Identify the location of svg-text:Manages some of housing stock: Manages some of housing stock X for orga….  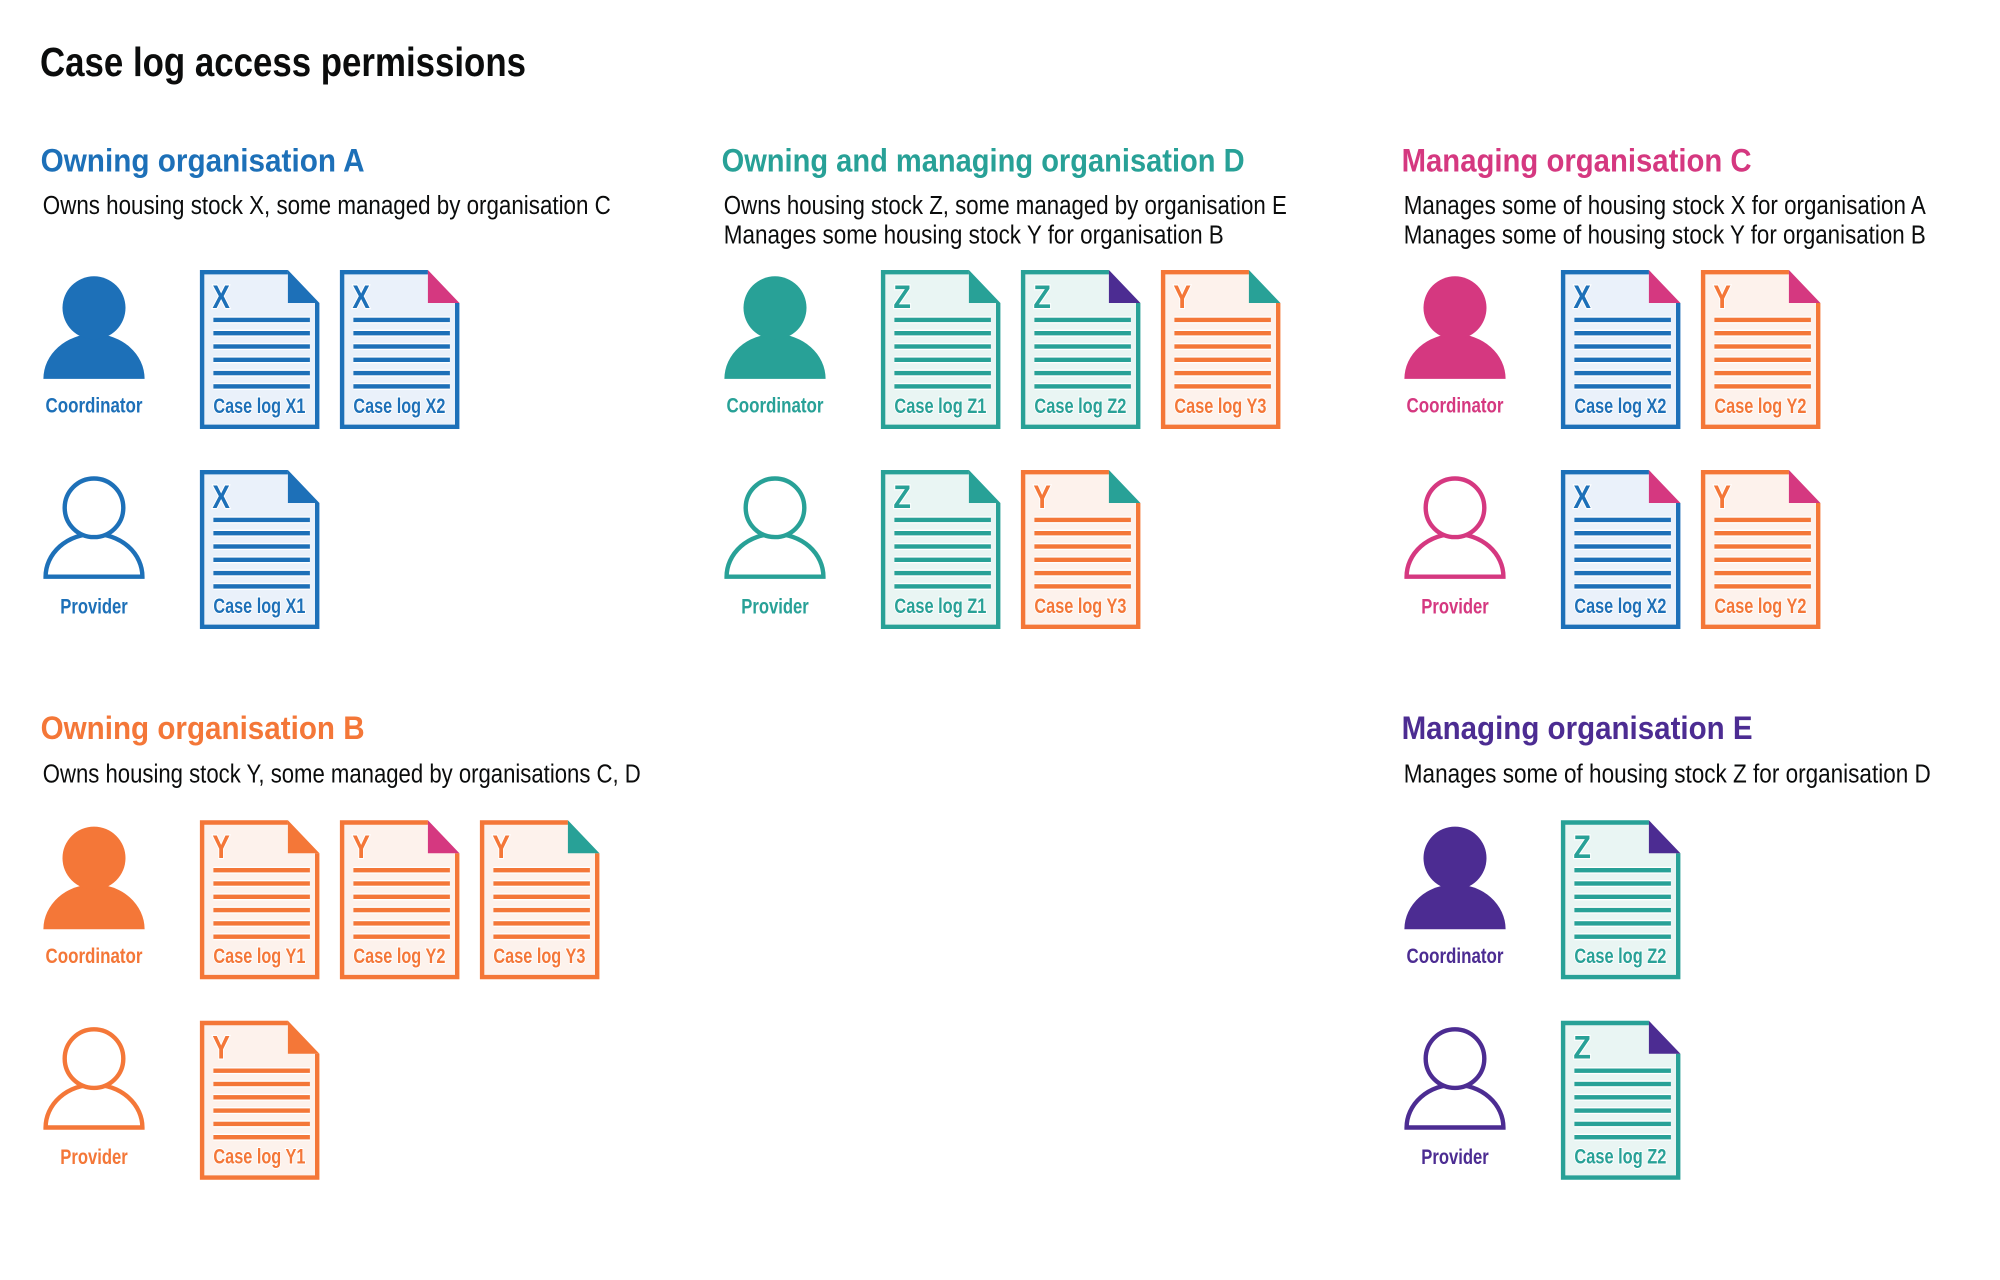
(1665, 206).